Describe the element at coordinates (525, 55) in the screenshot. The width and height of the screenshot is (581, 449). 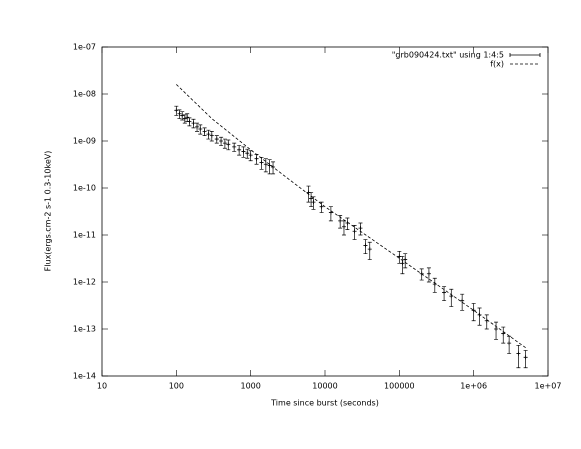
I see `legend-swatch` at that location.